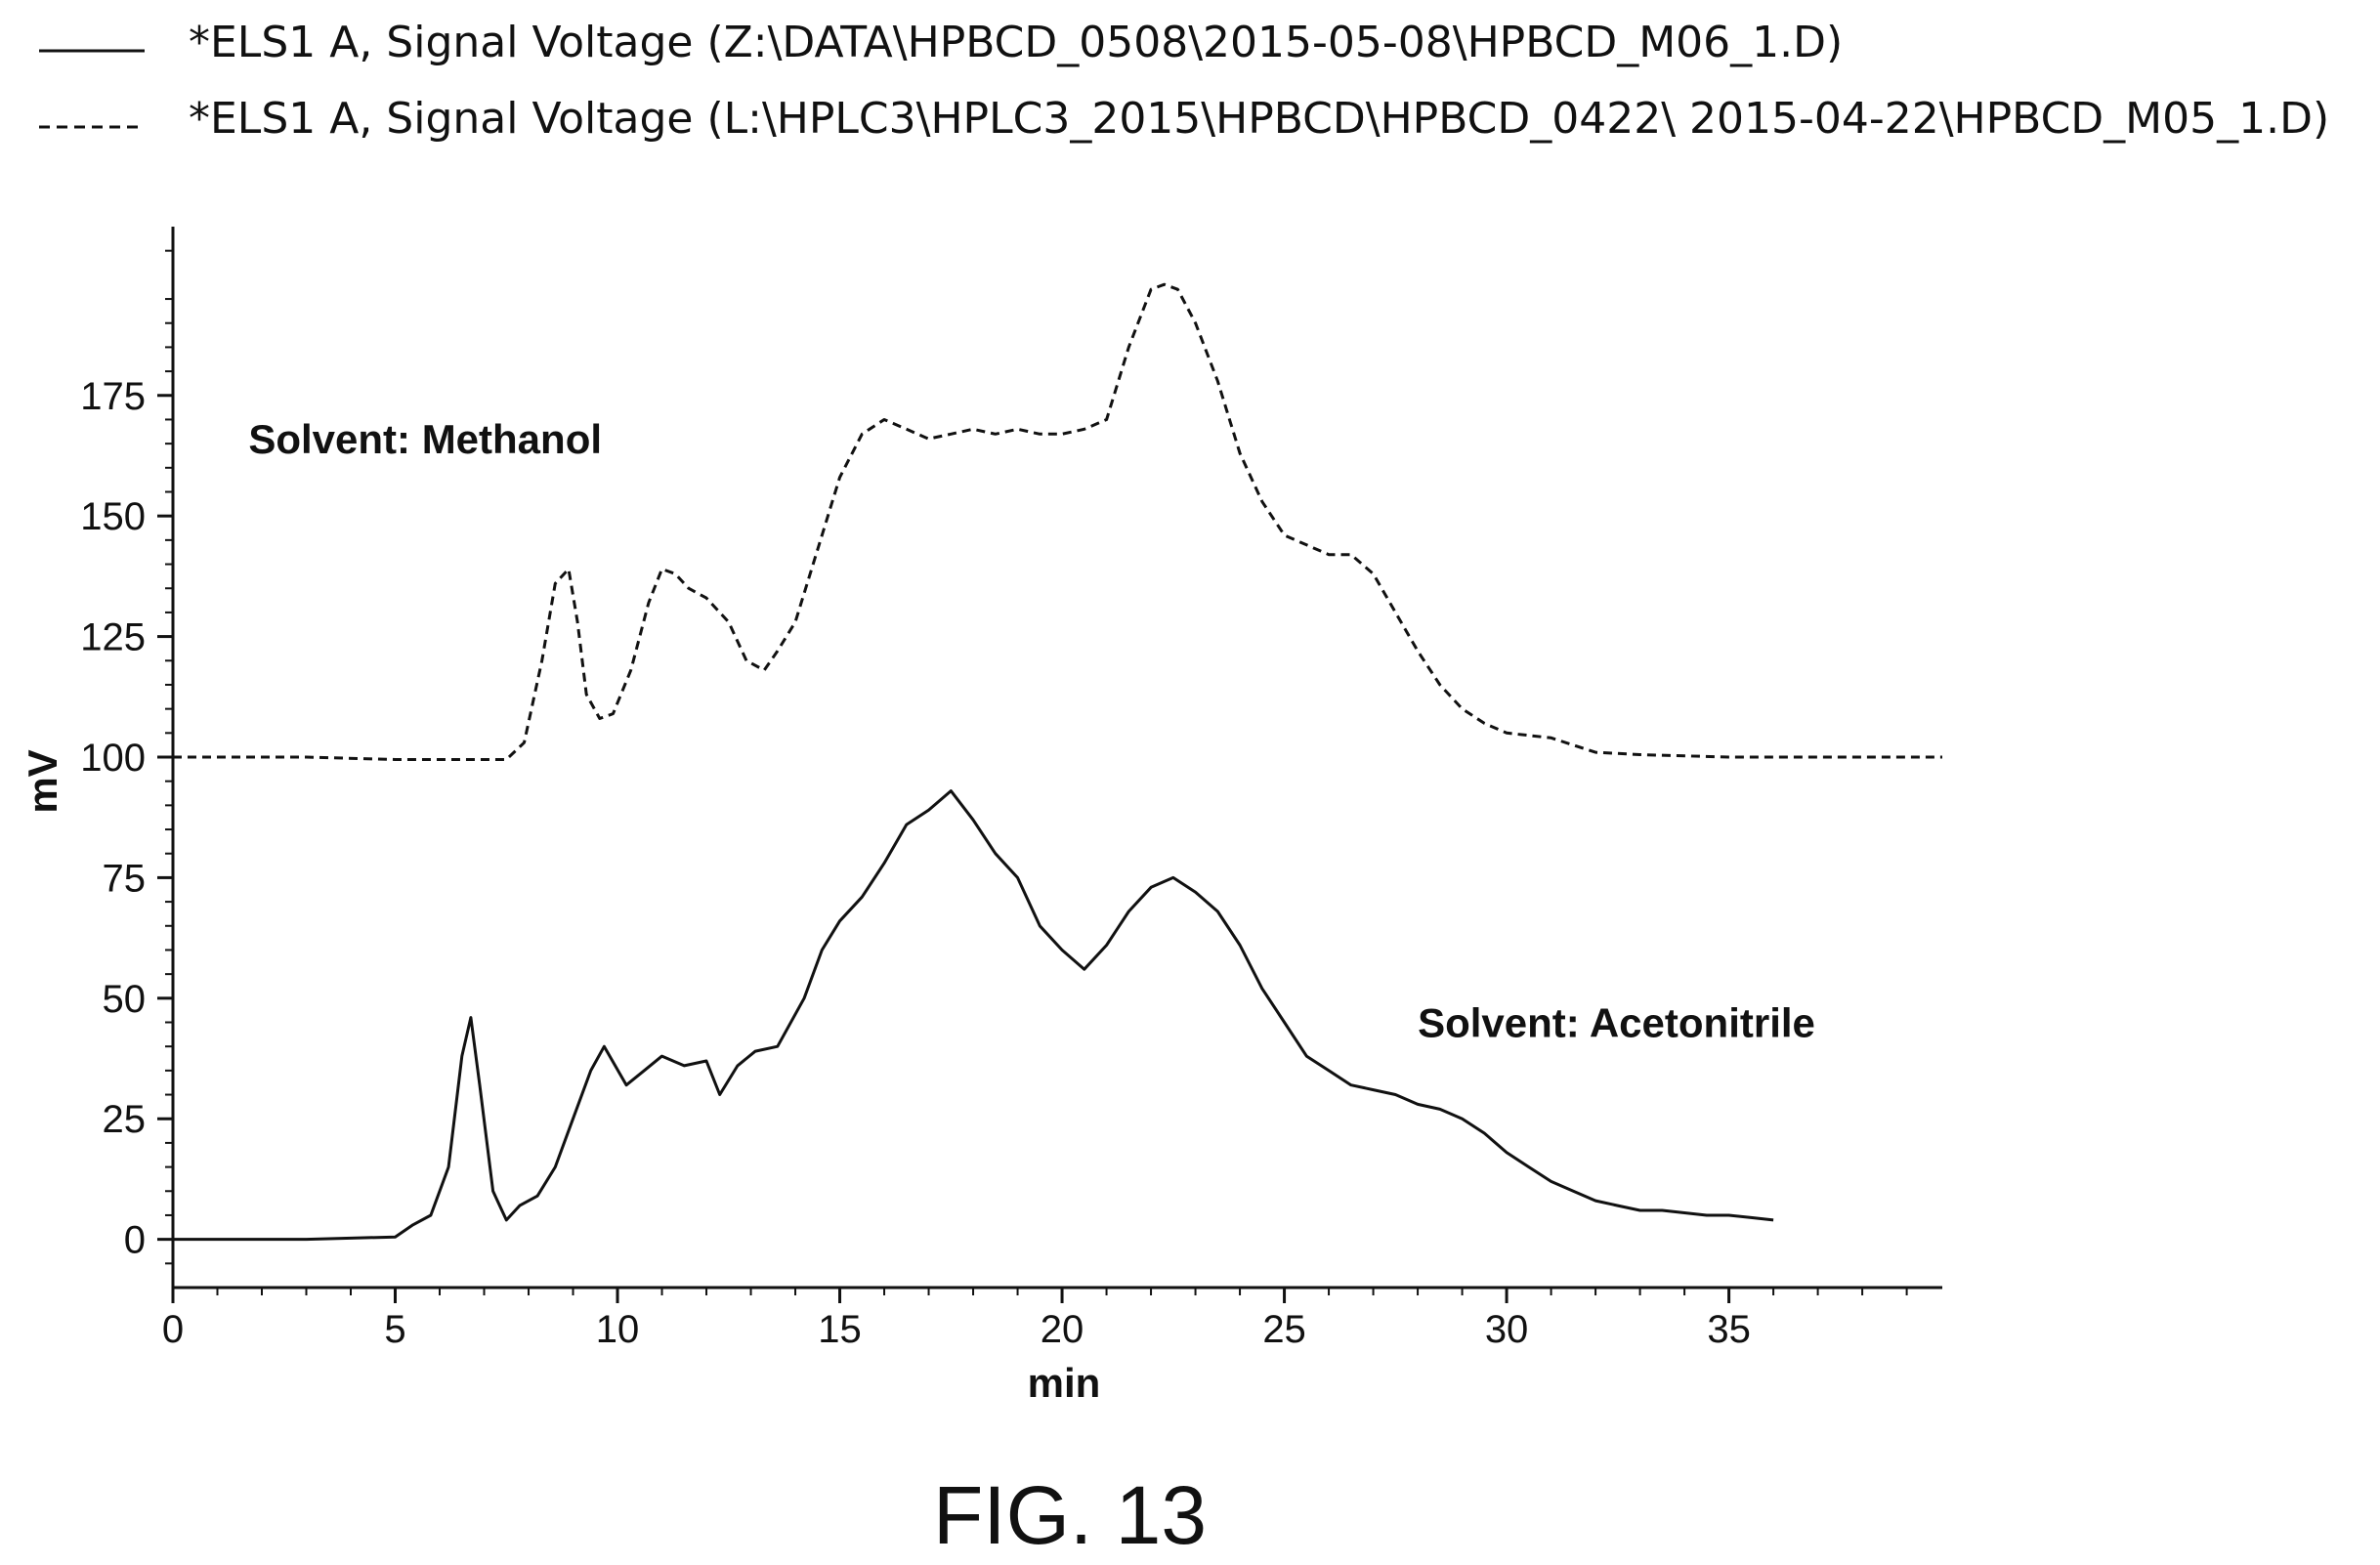 Image resolution: width=2380 pixels, height=1565 pixels. I want to click on x-tick-label: 20, so click(1062, 1329).